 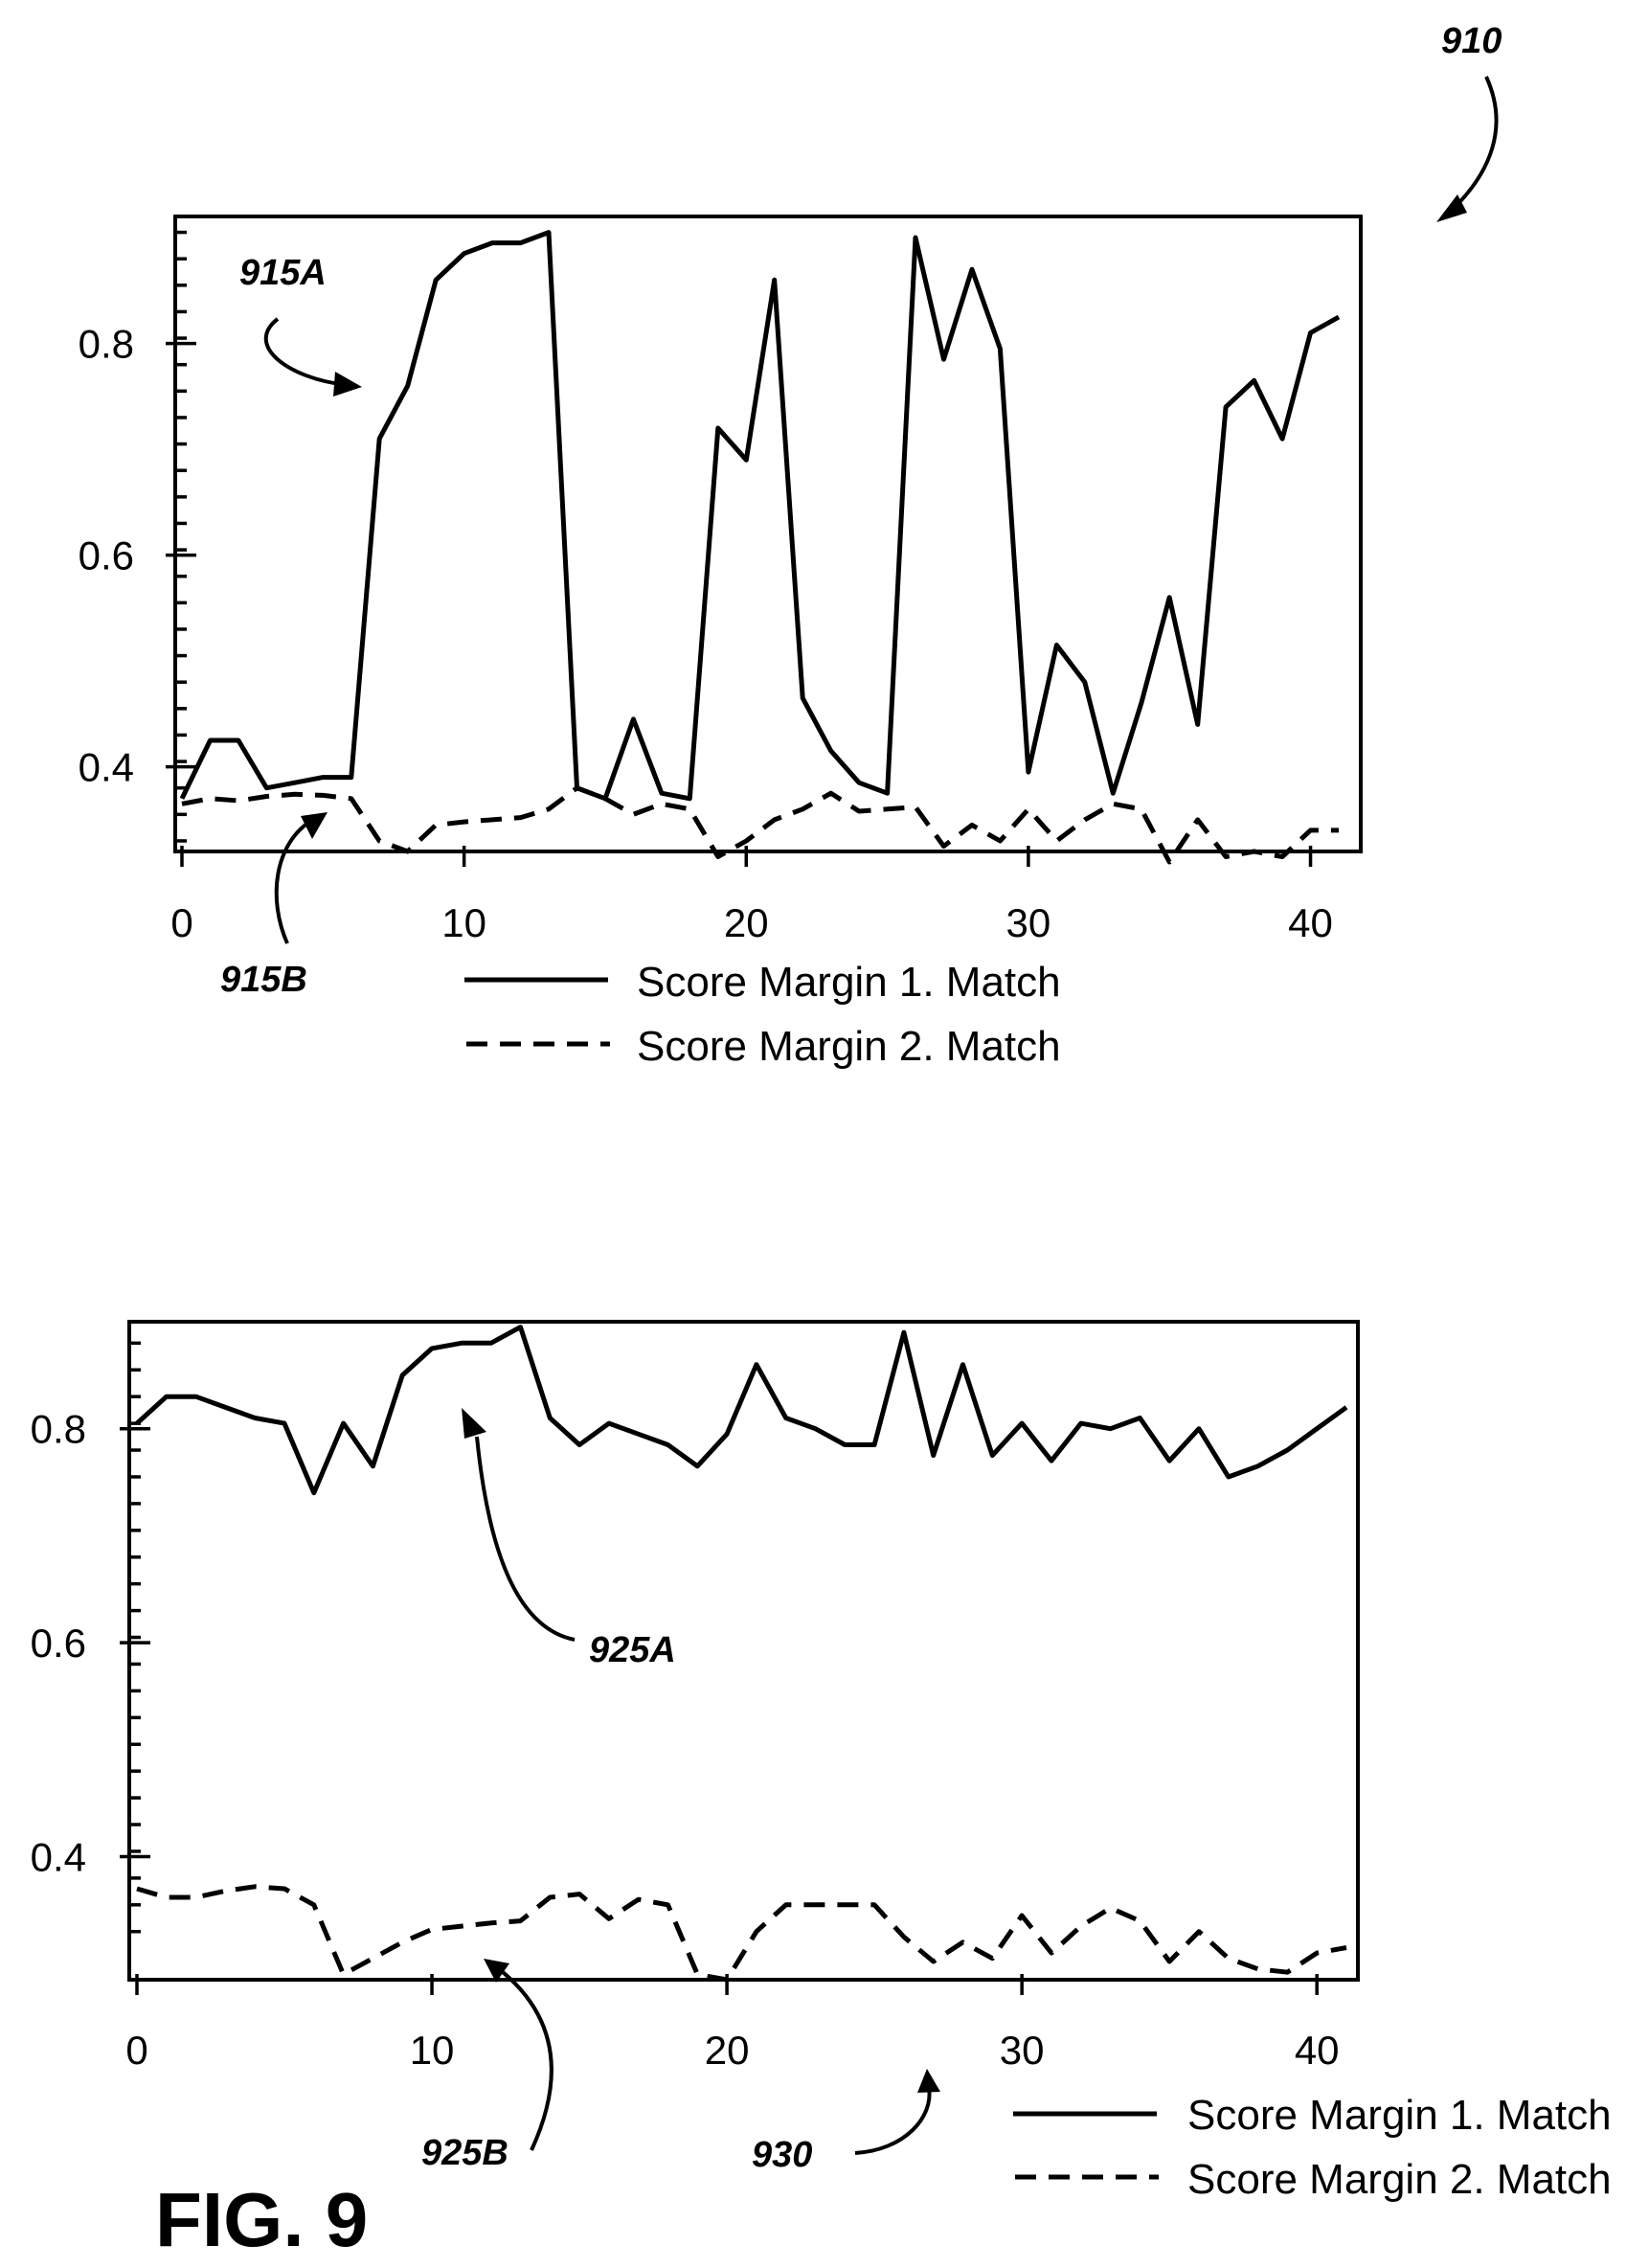 What do you see at coordinates (464, 922) in the screenshot?
I see `chart-top-x-tick-label: 10` at bounding box center [464, 922].